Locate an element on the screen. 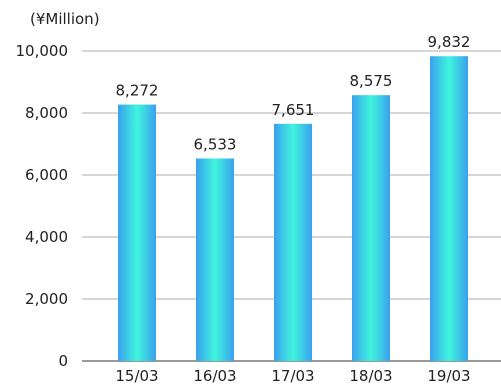 The width and height of the screenshot is (501, 384). x-tick-label: 17/03 is located at coordinates (292, 375).